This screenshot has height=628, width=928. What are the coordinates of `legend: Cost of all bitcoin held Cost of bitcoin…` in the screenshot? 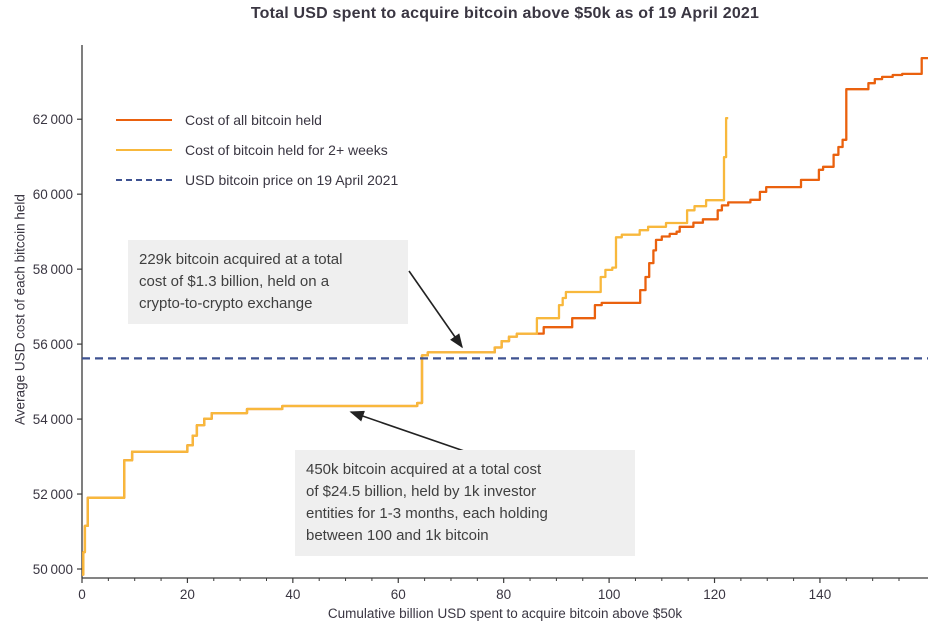 It's located at (257, 150).